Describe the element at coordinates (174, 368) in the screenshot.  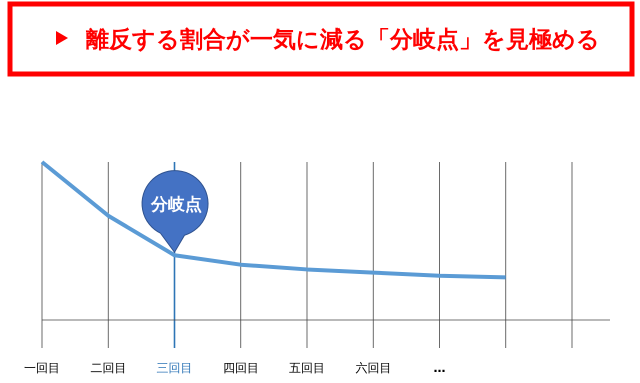
I see `x-tick-label: 三回目` at that location.